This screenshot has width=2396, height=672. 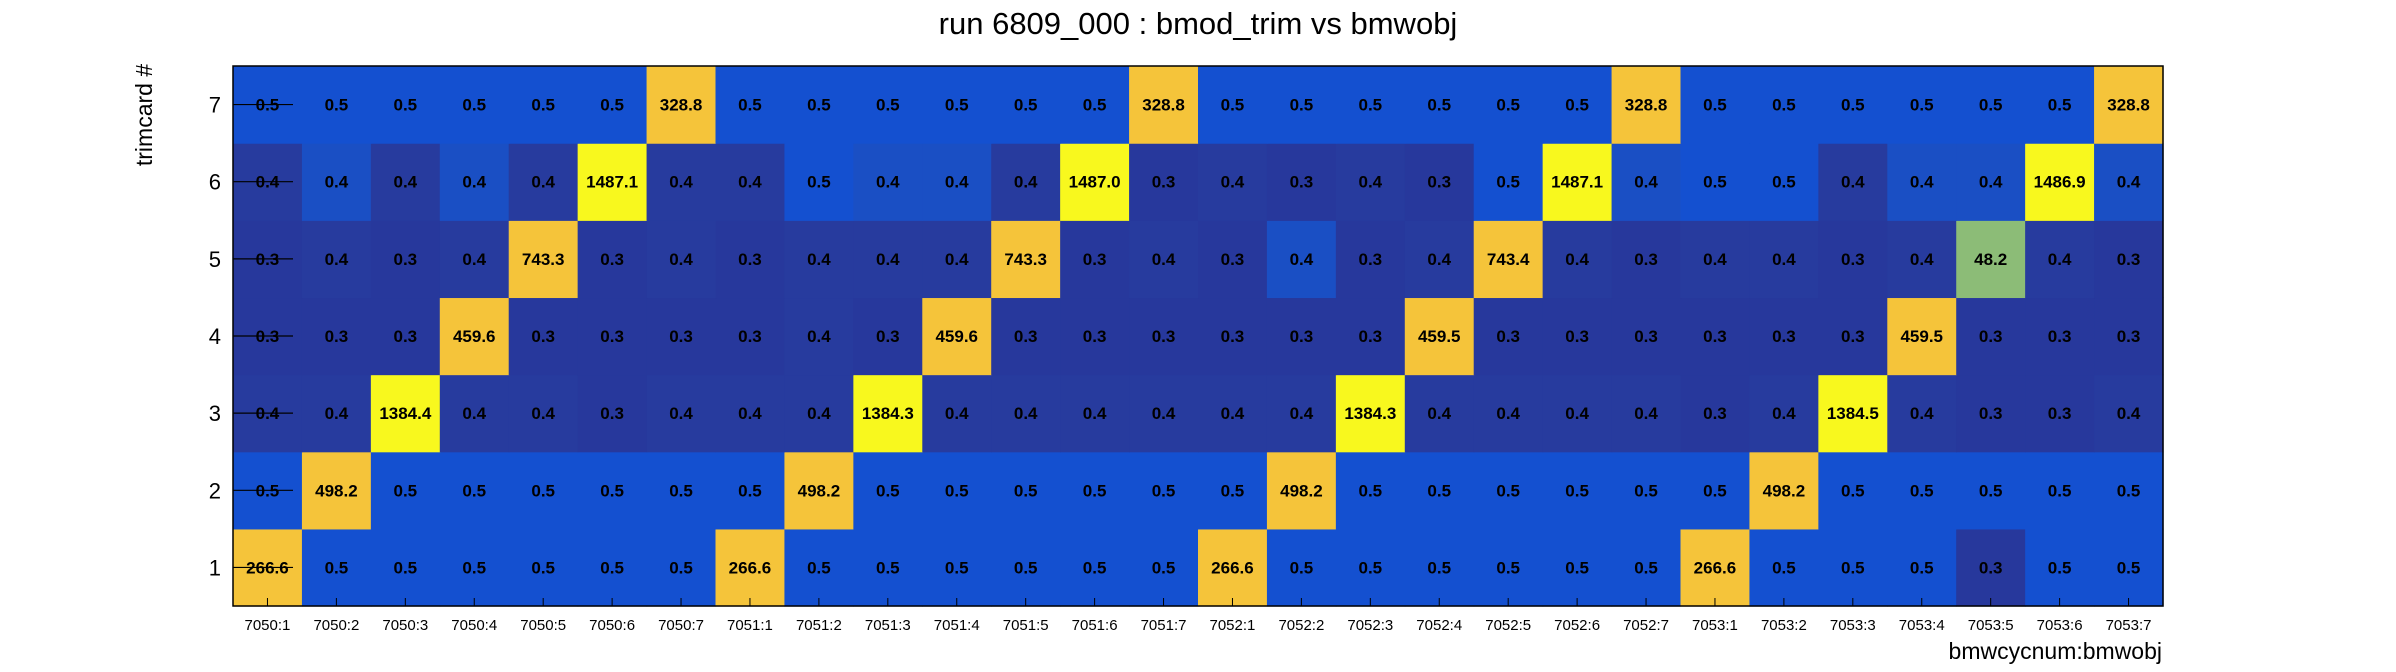 What do you see at coordinates (956, 336) in the screenshot?
I see `cell-value-label: 459.6` at bounding box center [956, 336].